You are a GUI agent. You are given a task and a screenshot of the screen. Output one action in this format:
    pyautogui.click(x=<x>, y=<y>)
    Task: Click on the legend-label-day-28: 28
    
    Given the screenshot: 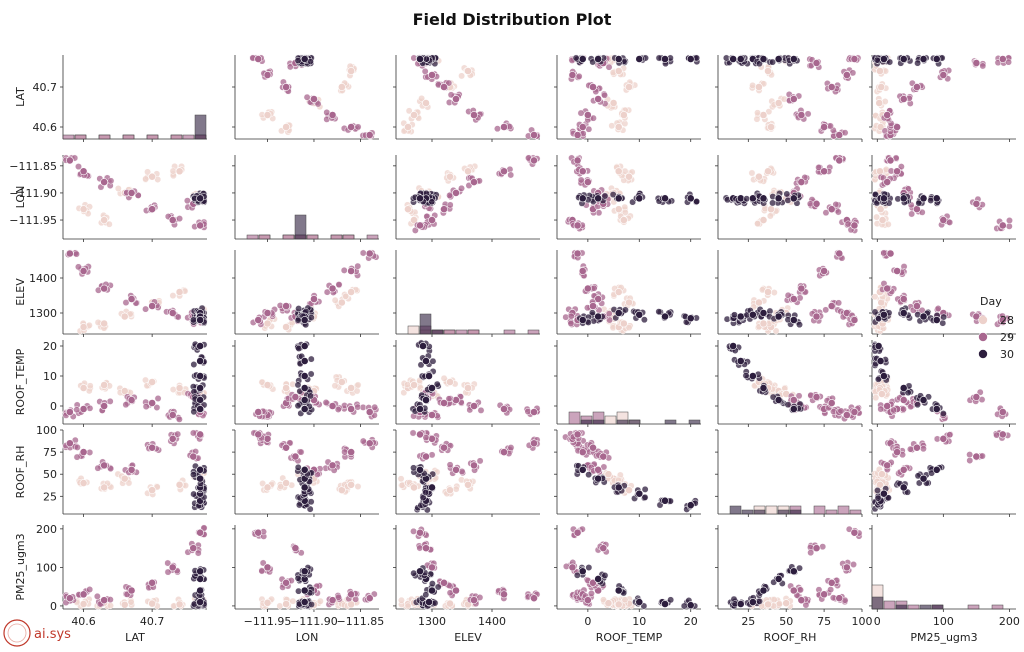 What is the action you would take?
    pyautogui.click(x=1007, y=320)
    